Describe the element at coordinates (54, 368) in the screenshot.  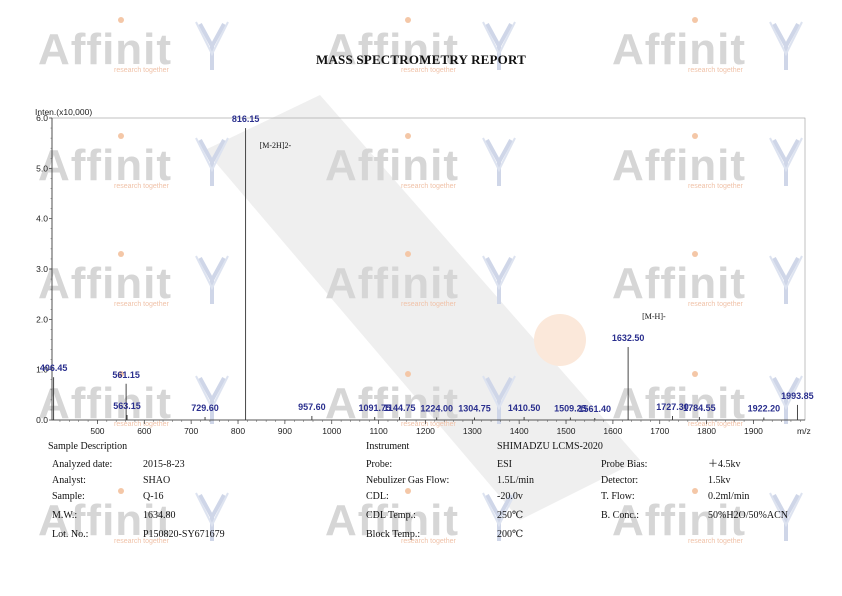
I see `peak-label: 406.45` at that location.